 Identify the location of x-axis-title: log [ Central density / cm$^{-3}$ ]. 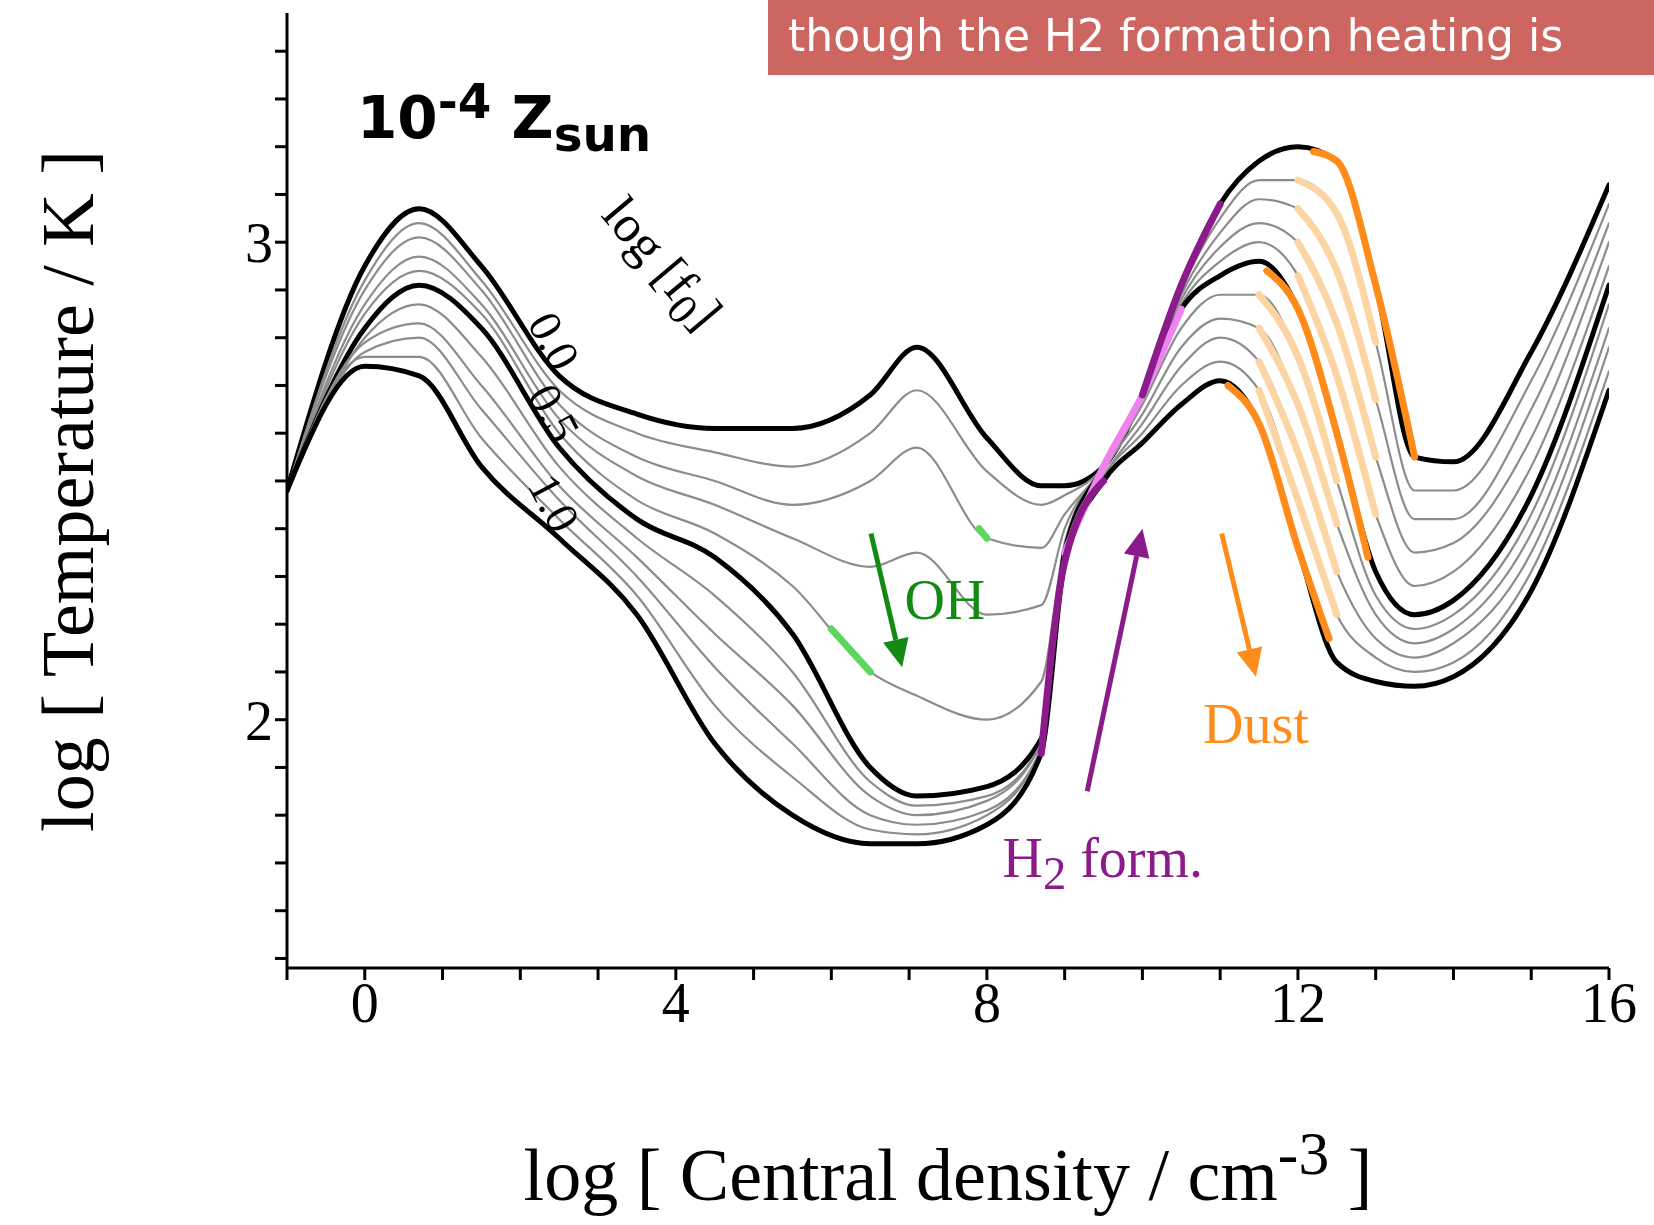
(948, 1168).